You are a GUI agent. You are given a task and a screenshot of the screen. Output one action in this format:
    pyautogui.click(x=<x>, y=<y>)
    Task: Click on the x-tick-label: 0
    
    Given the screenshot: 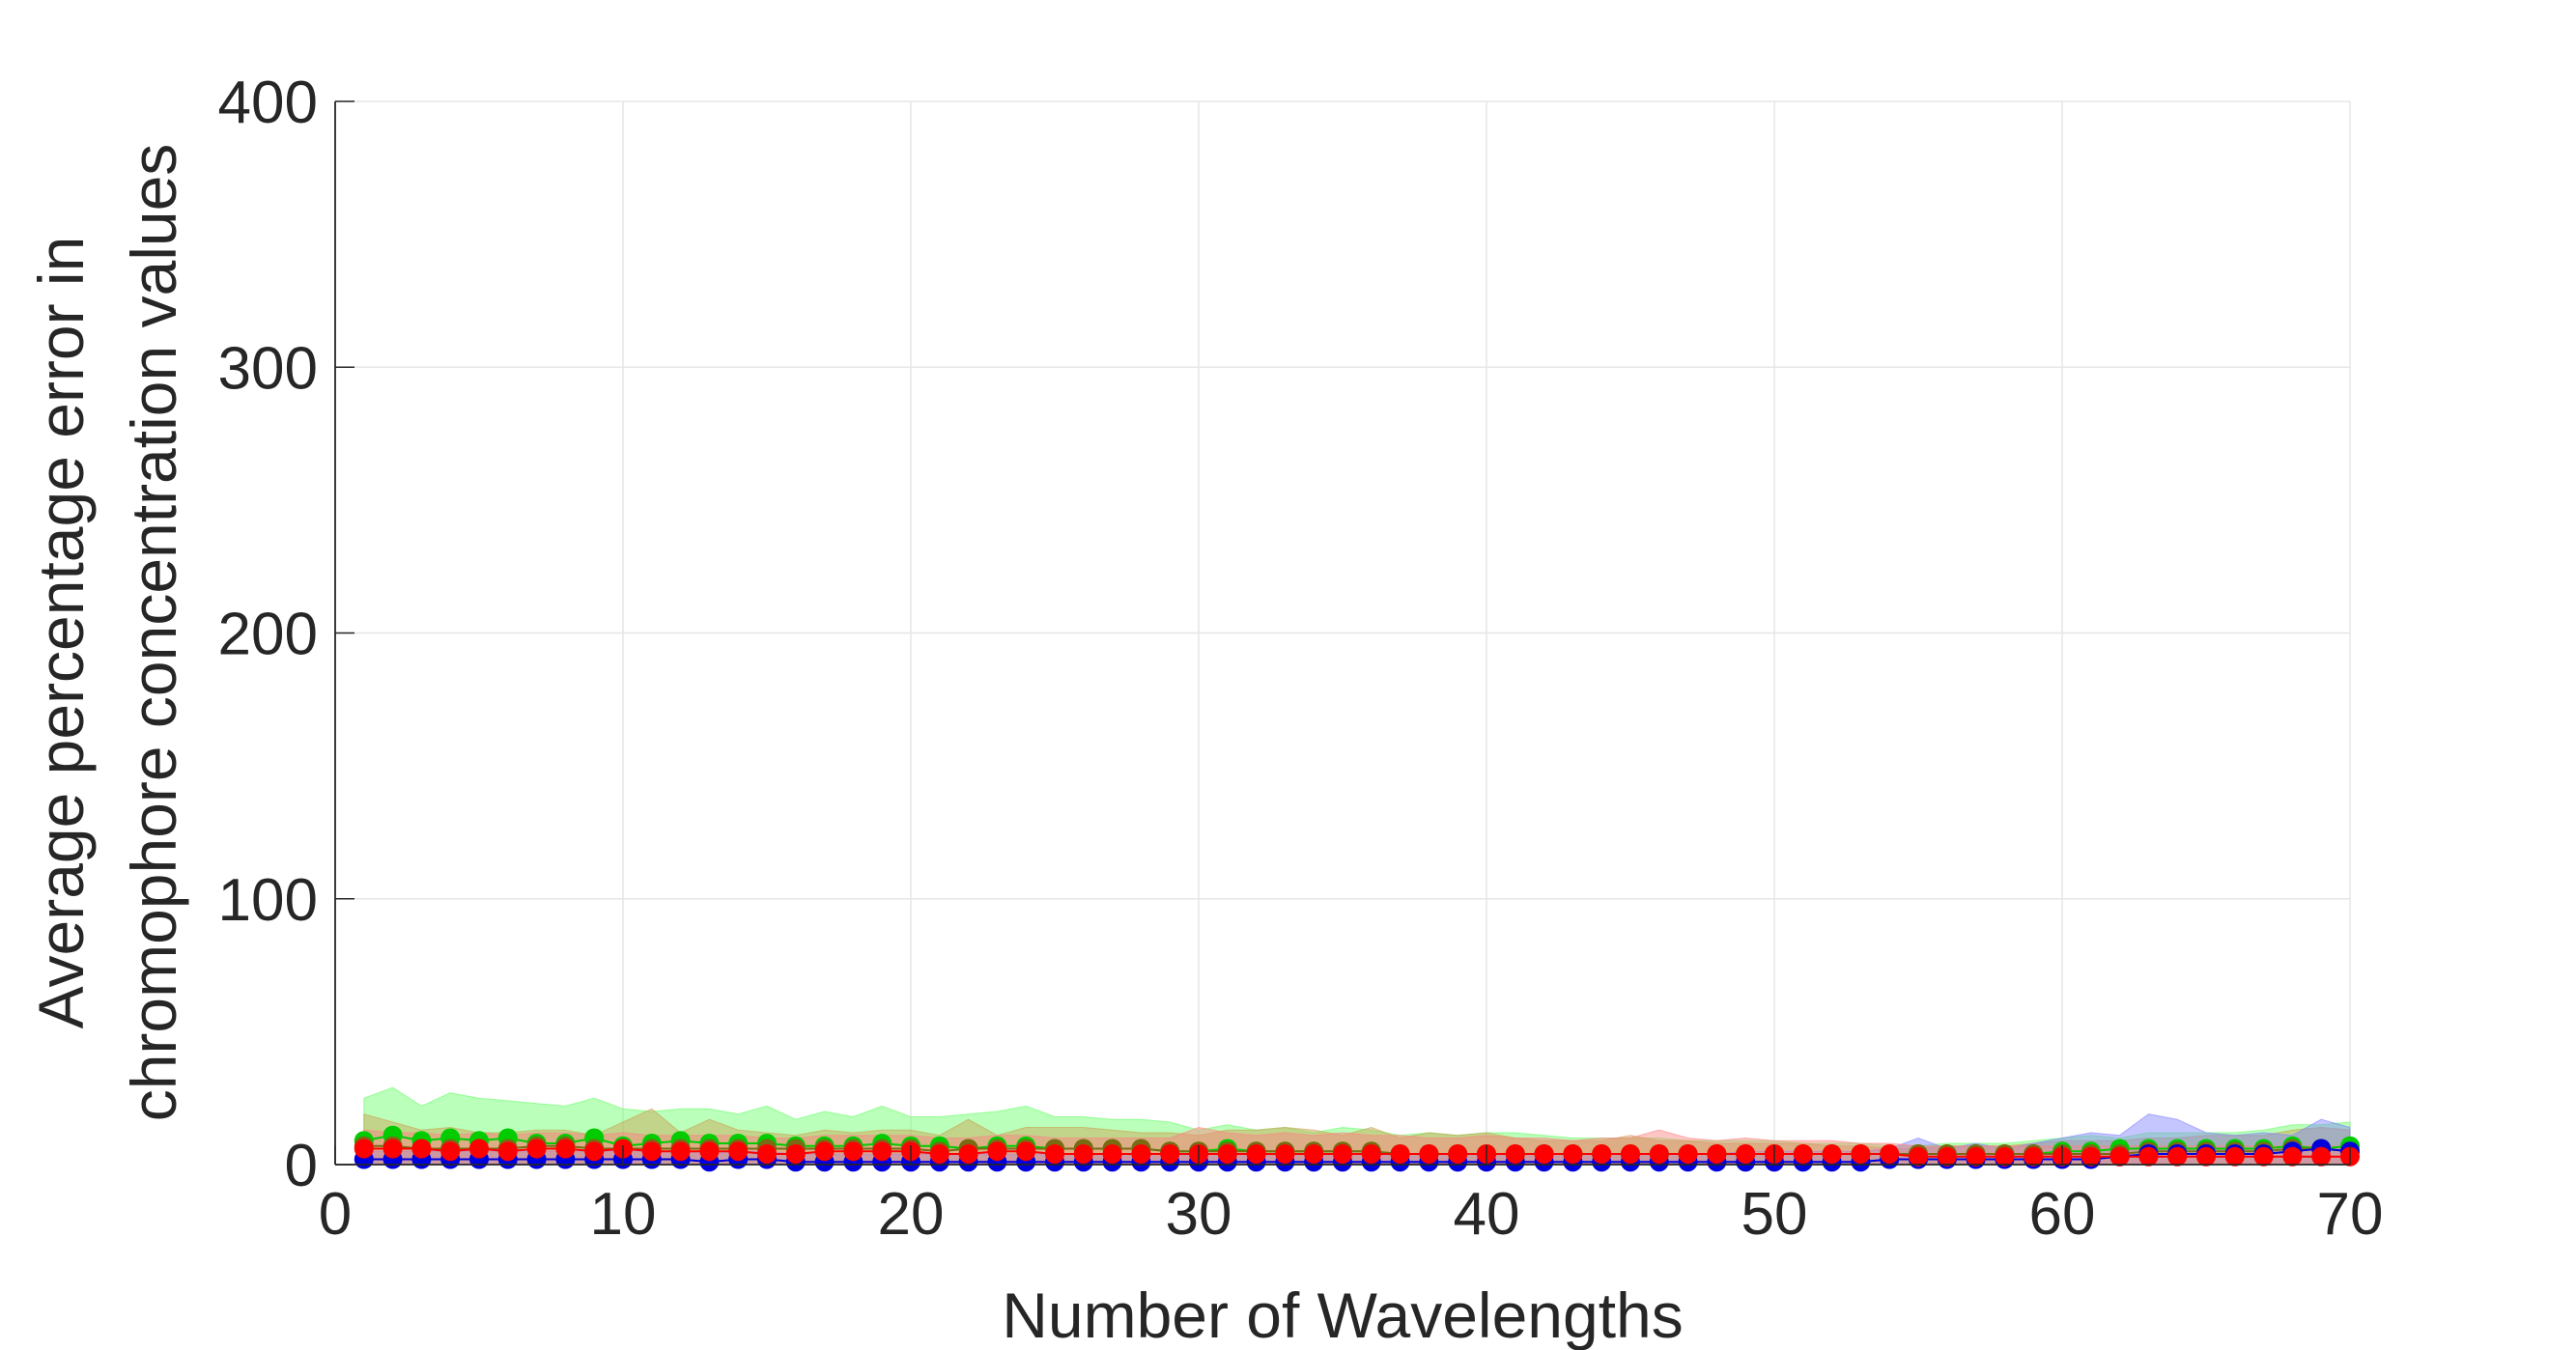 What is the action you would take?
    pyautogui.click(x=335, y=1214)
    